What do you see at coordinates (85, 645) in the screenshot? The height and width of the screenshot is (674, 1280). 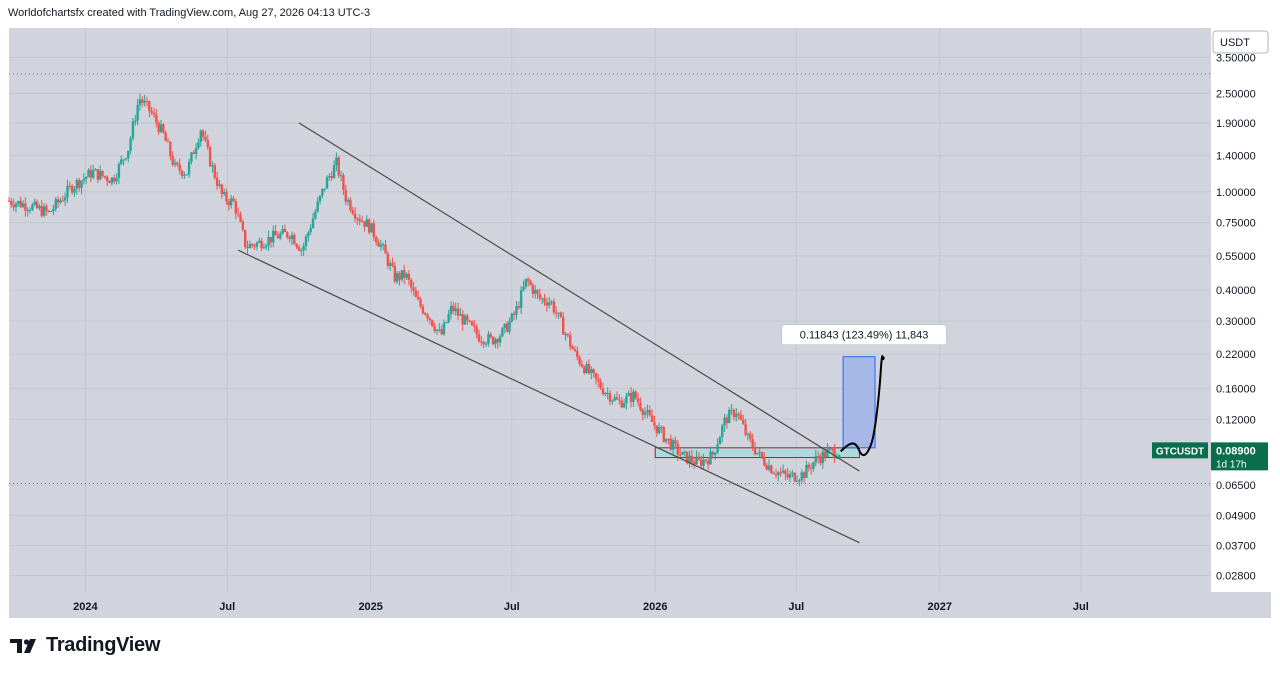 I see `tradingview-logo: TradingView` at bounding box center [85, 645].